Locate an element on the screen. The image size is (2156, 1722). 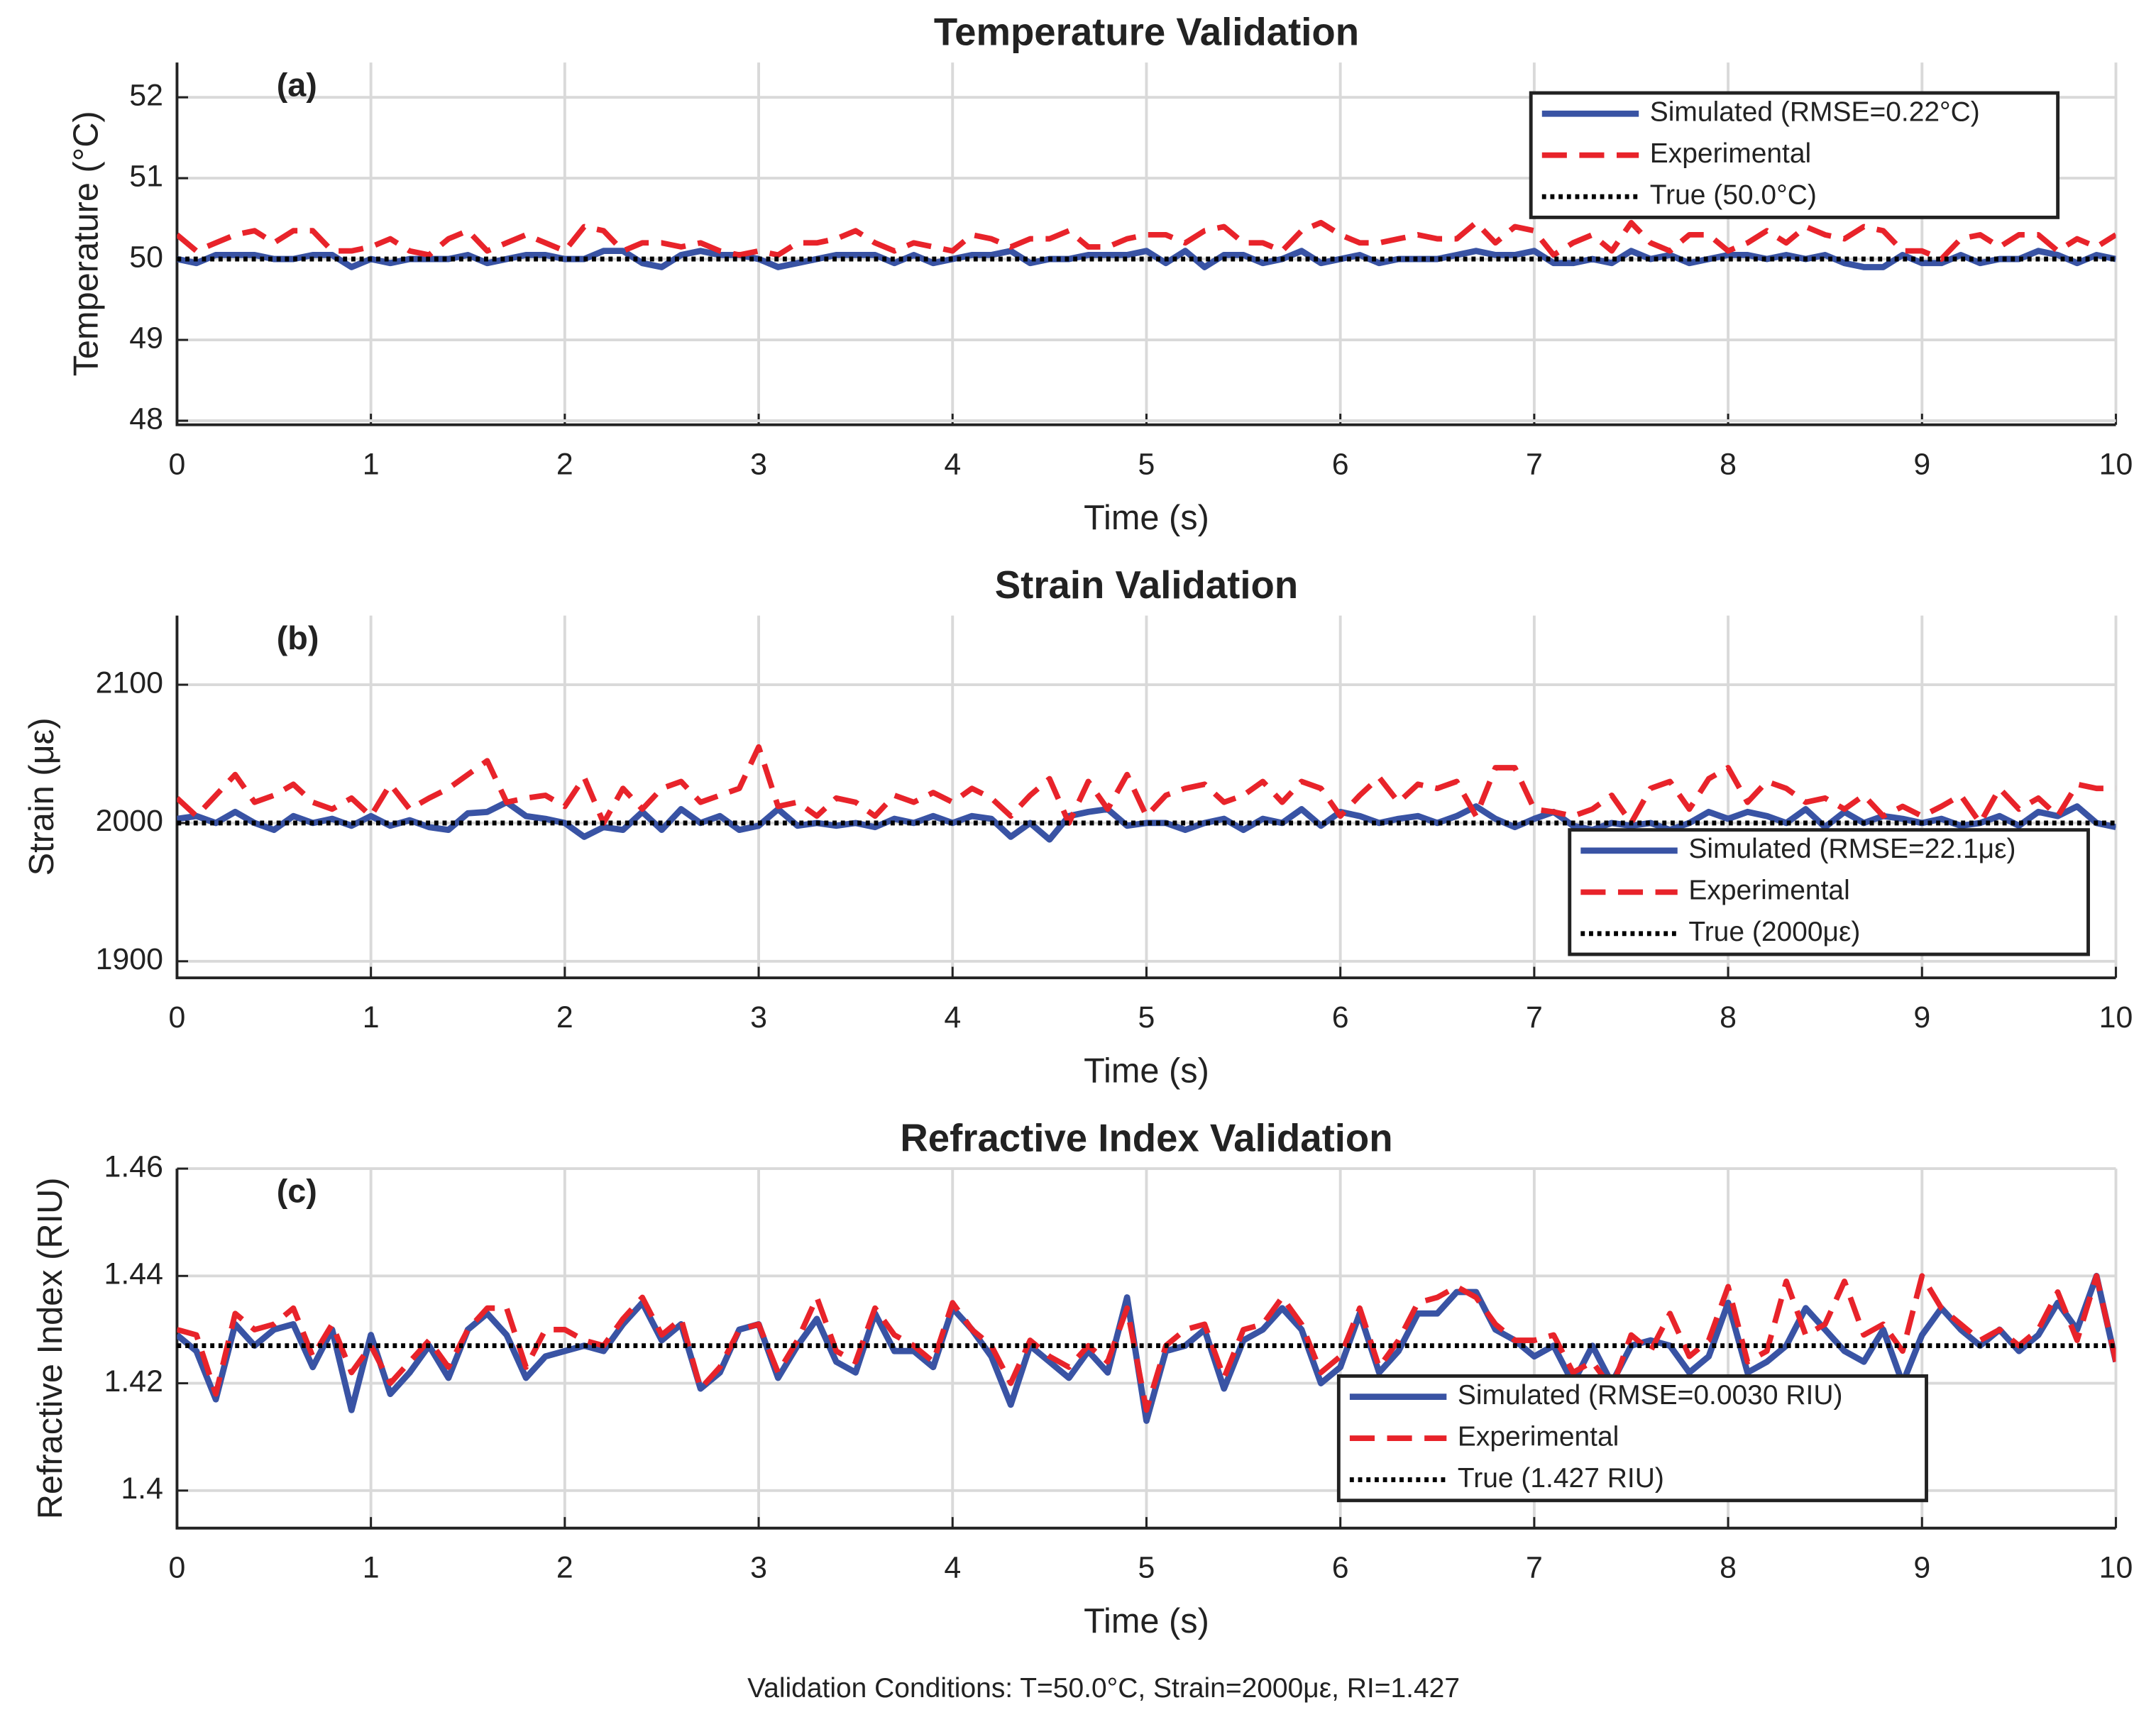
y-tick-label: 1.42 is located at coordinates (133, 1381).